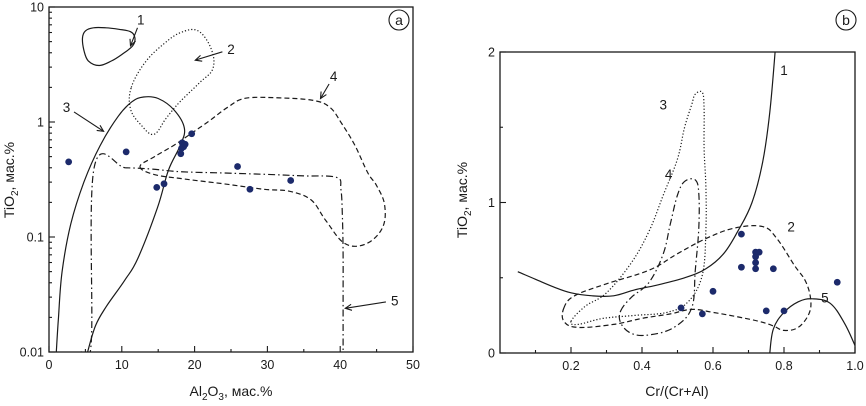 The image size is (866, 406). I want to click on y-tick-label: 10, so click(37, 8).